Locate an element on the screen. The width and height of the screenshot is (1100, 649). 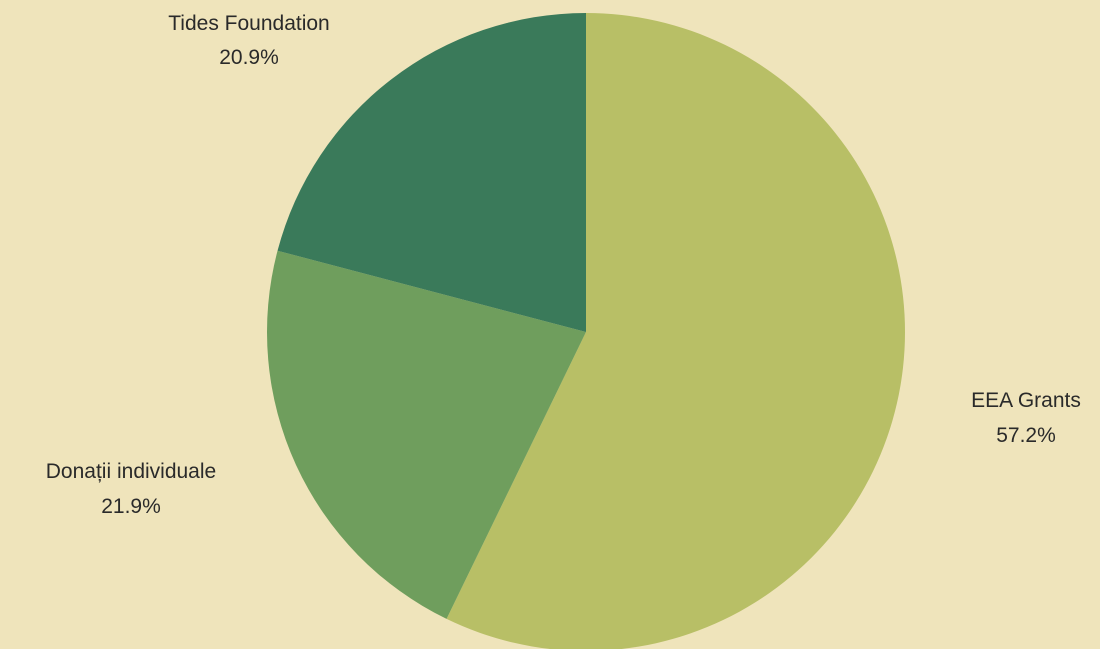
slice-label-2: Donații individuale is located at coordinates (131, 471).